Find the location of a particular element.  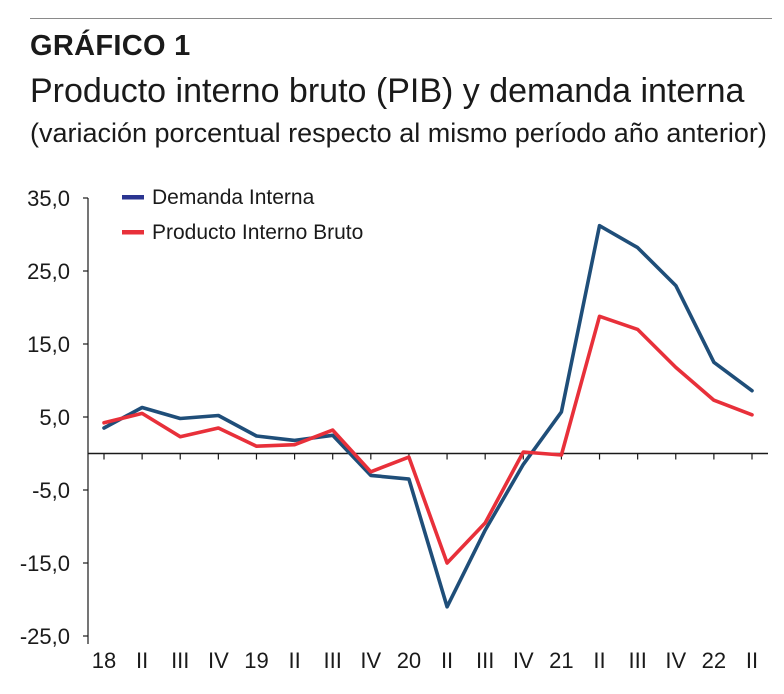

top-rule is located at coordinates (401, 18).